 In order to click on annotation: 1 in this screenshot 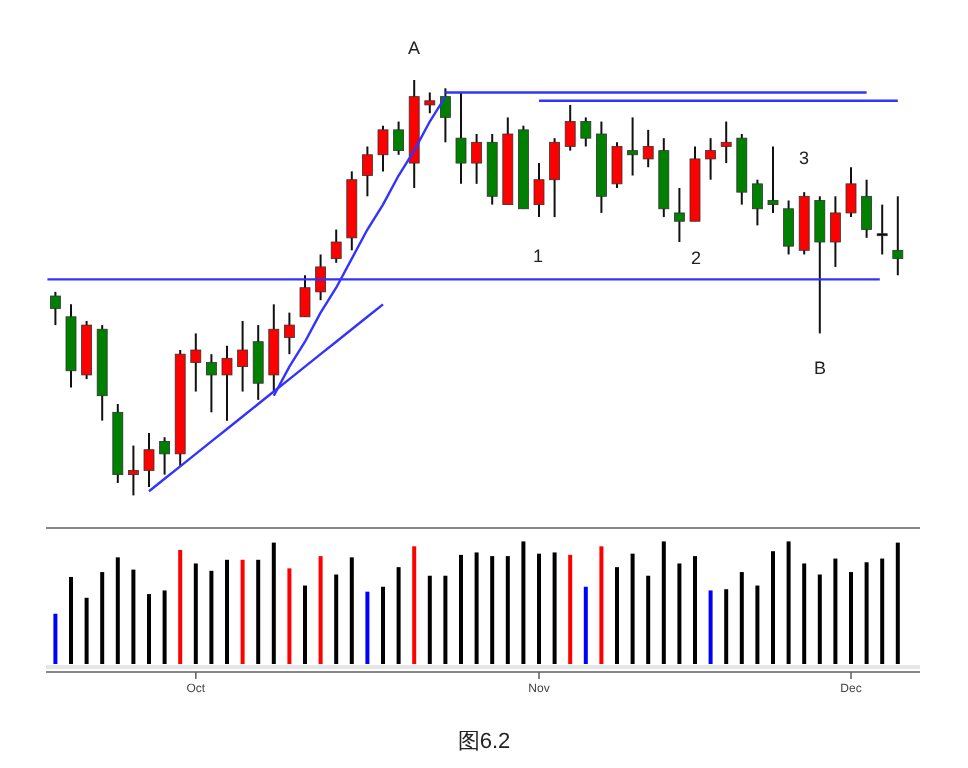, I will do `click(538, 256)`.